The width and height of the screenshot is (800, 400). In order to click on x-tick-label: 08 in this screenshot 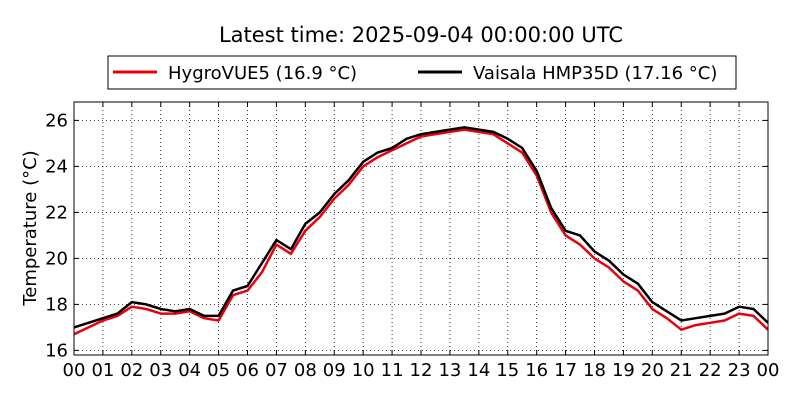, I will do `click(305, 370)`.